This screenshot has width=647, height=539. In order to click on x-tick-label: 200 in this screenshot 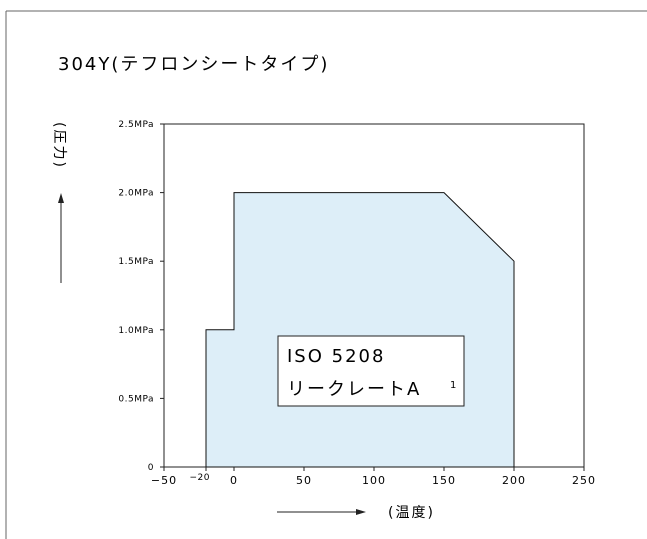, I will do `click(514, 480)`.